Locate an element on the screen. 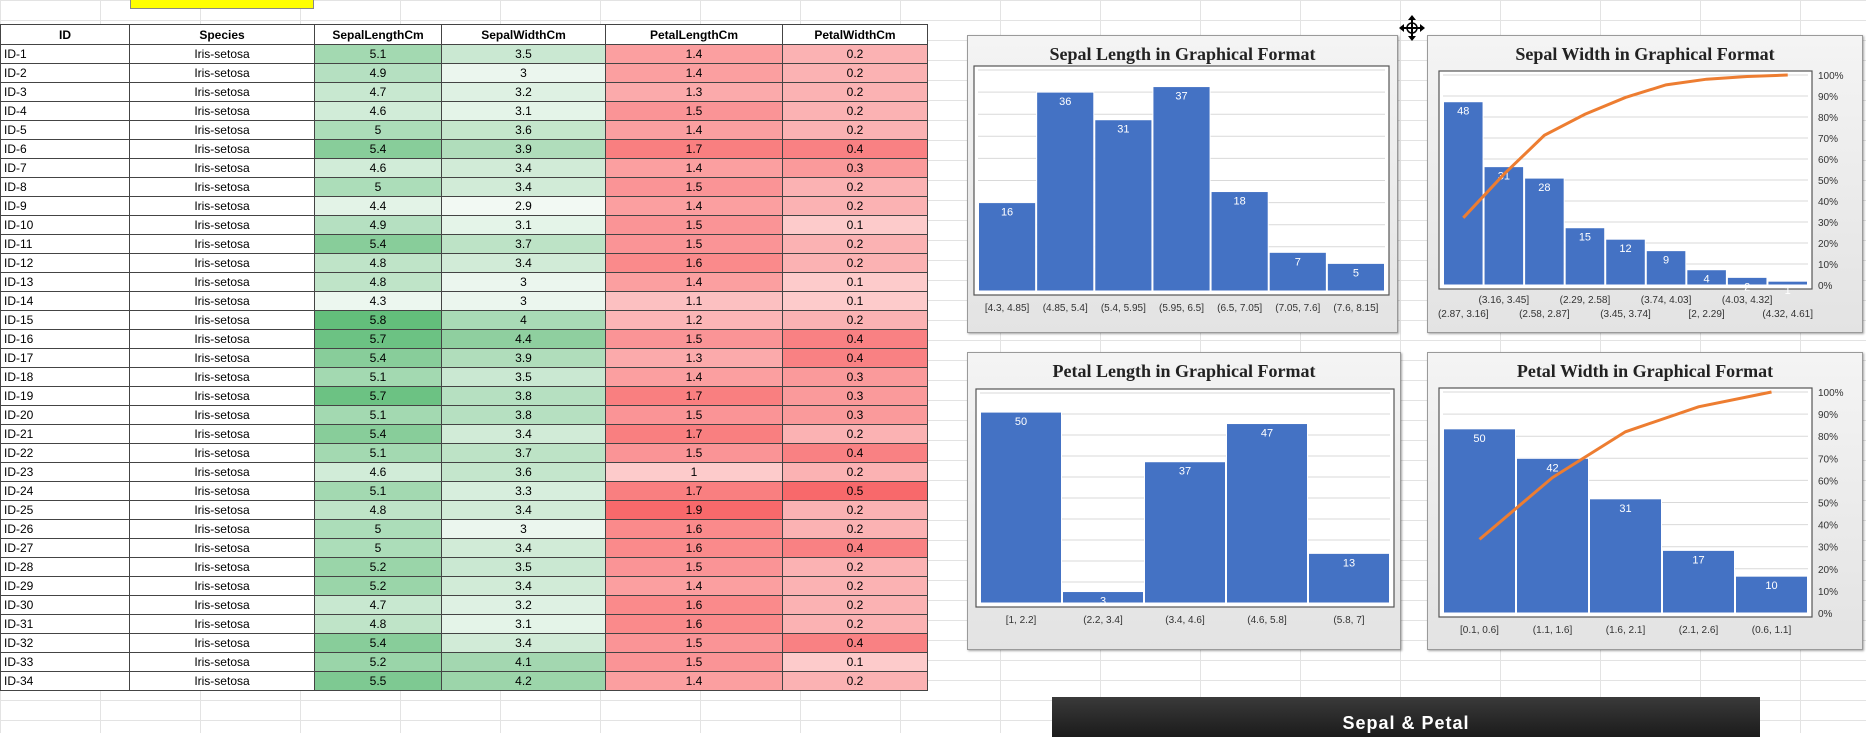 Image resolution: width=1866 pixels, height=749 pixels. table-cell: ID-10 is located at coordinates (65, 225).